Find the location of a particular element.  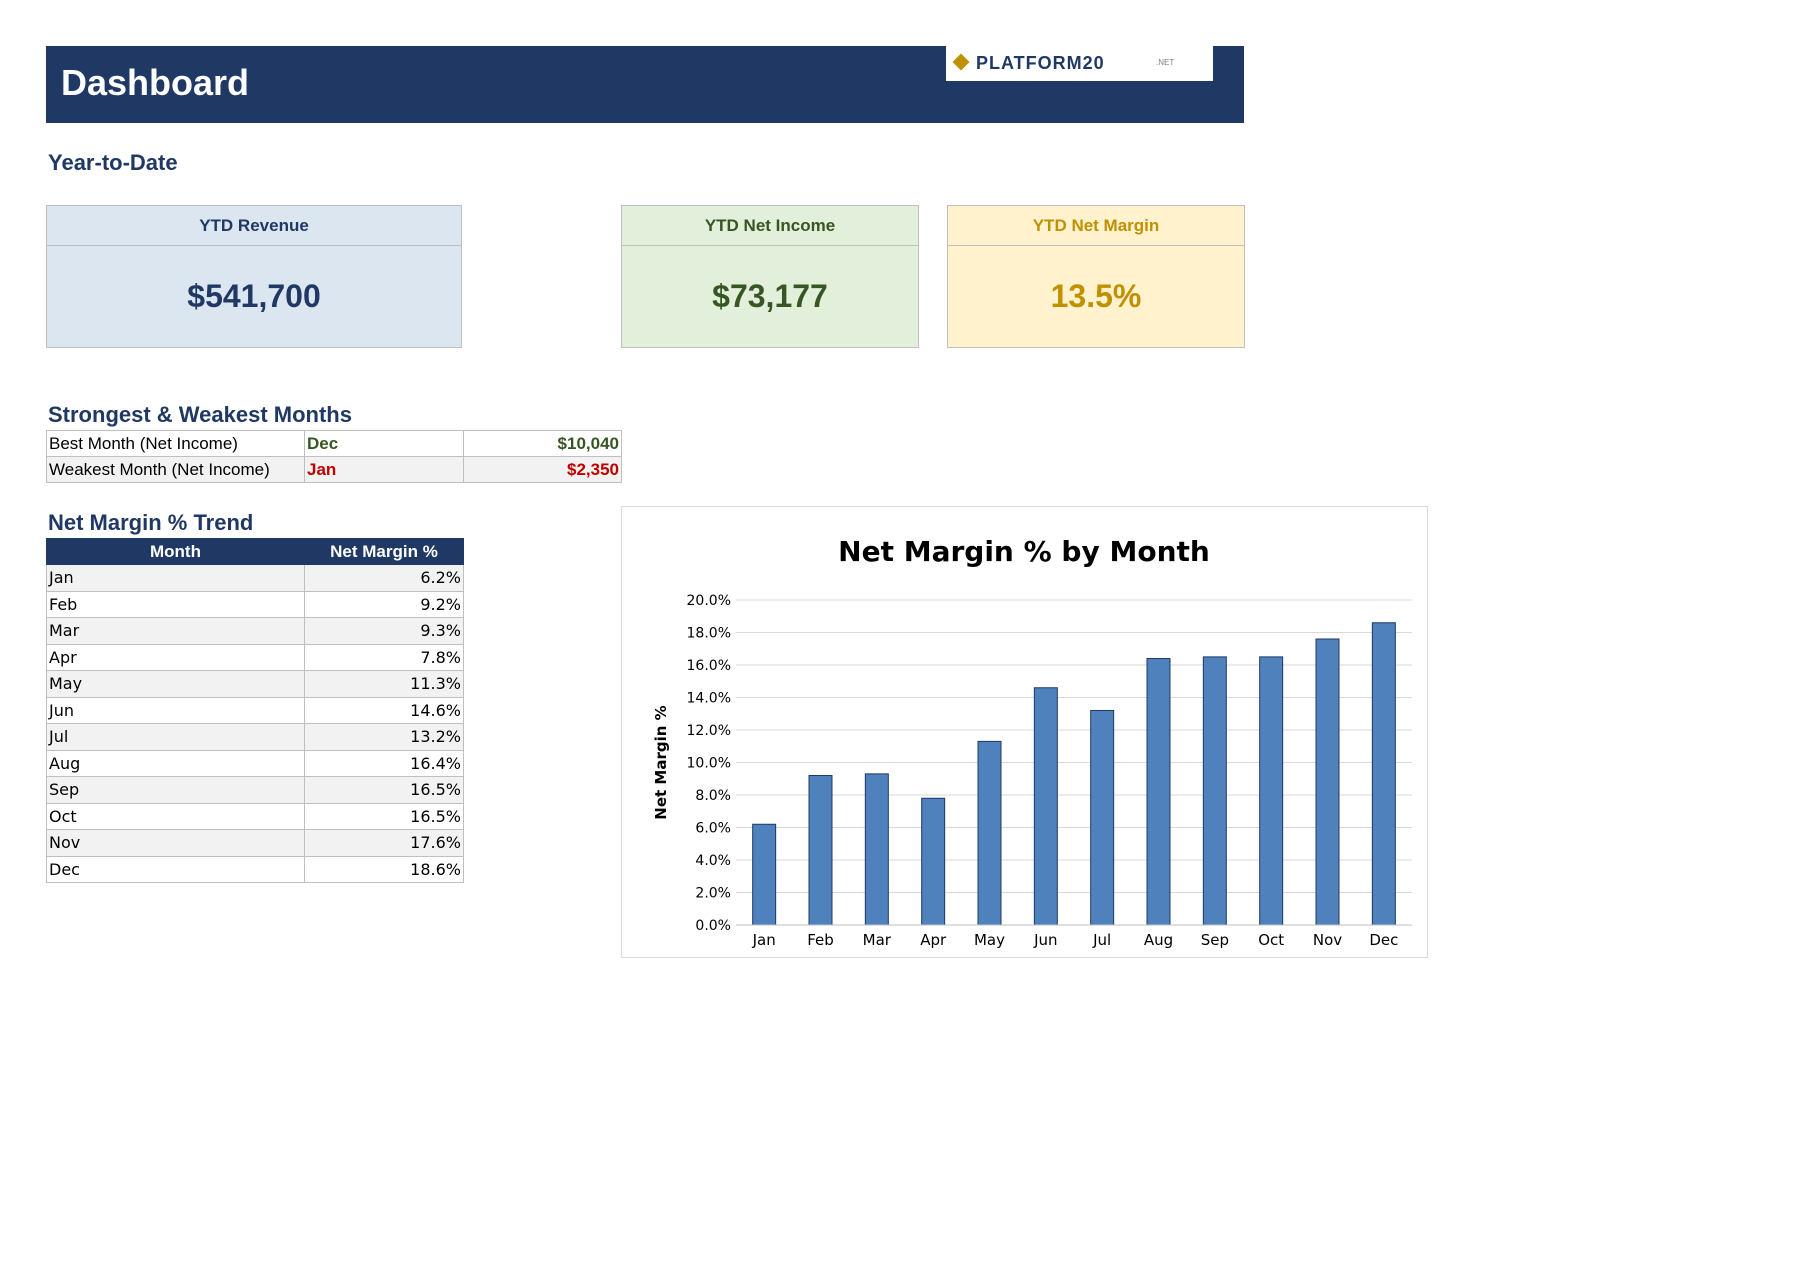

dashboard-header: Dashboard PLATFORM20 .NET is located at coordinates (645, 84).